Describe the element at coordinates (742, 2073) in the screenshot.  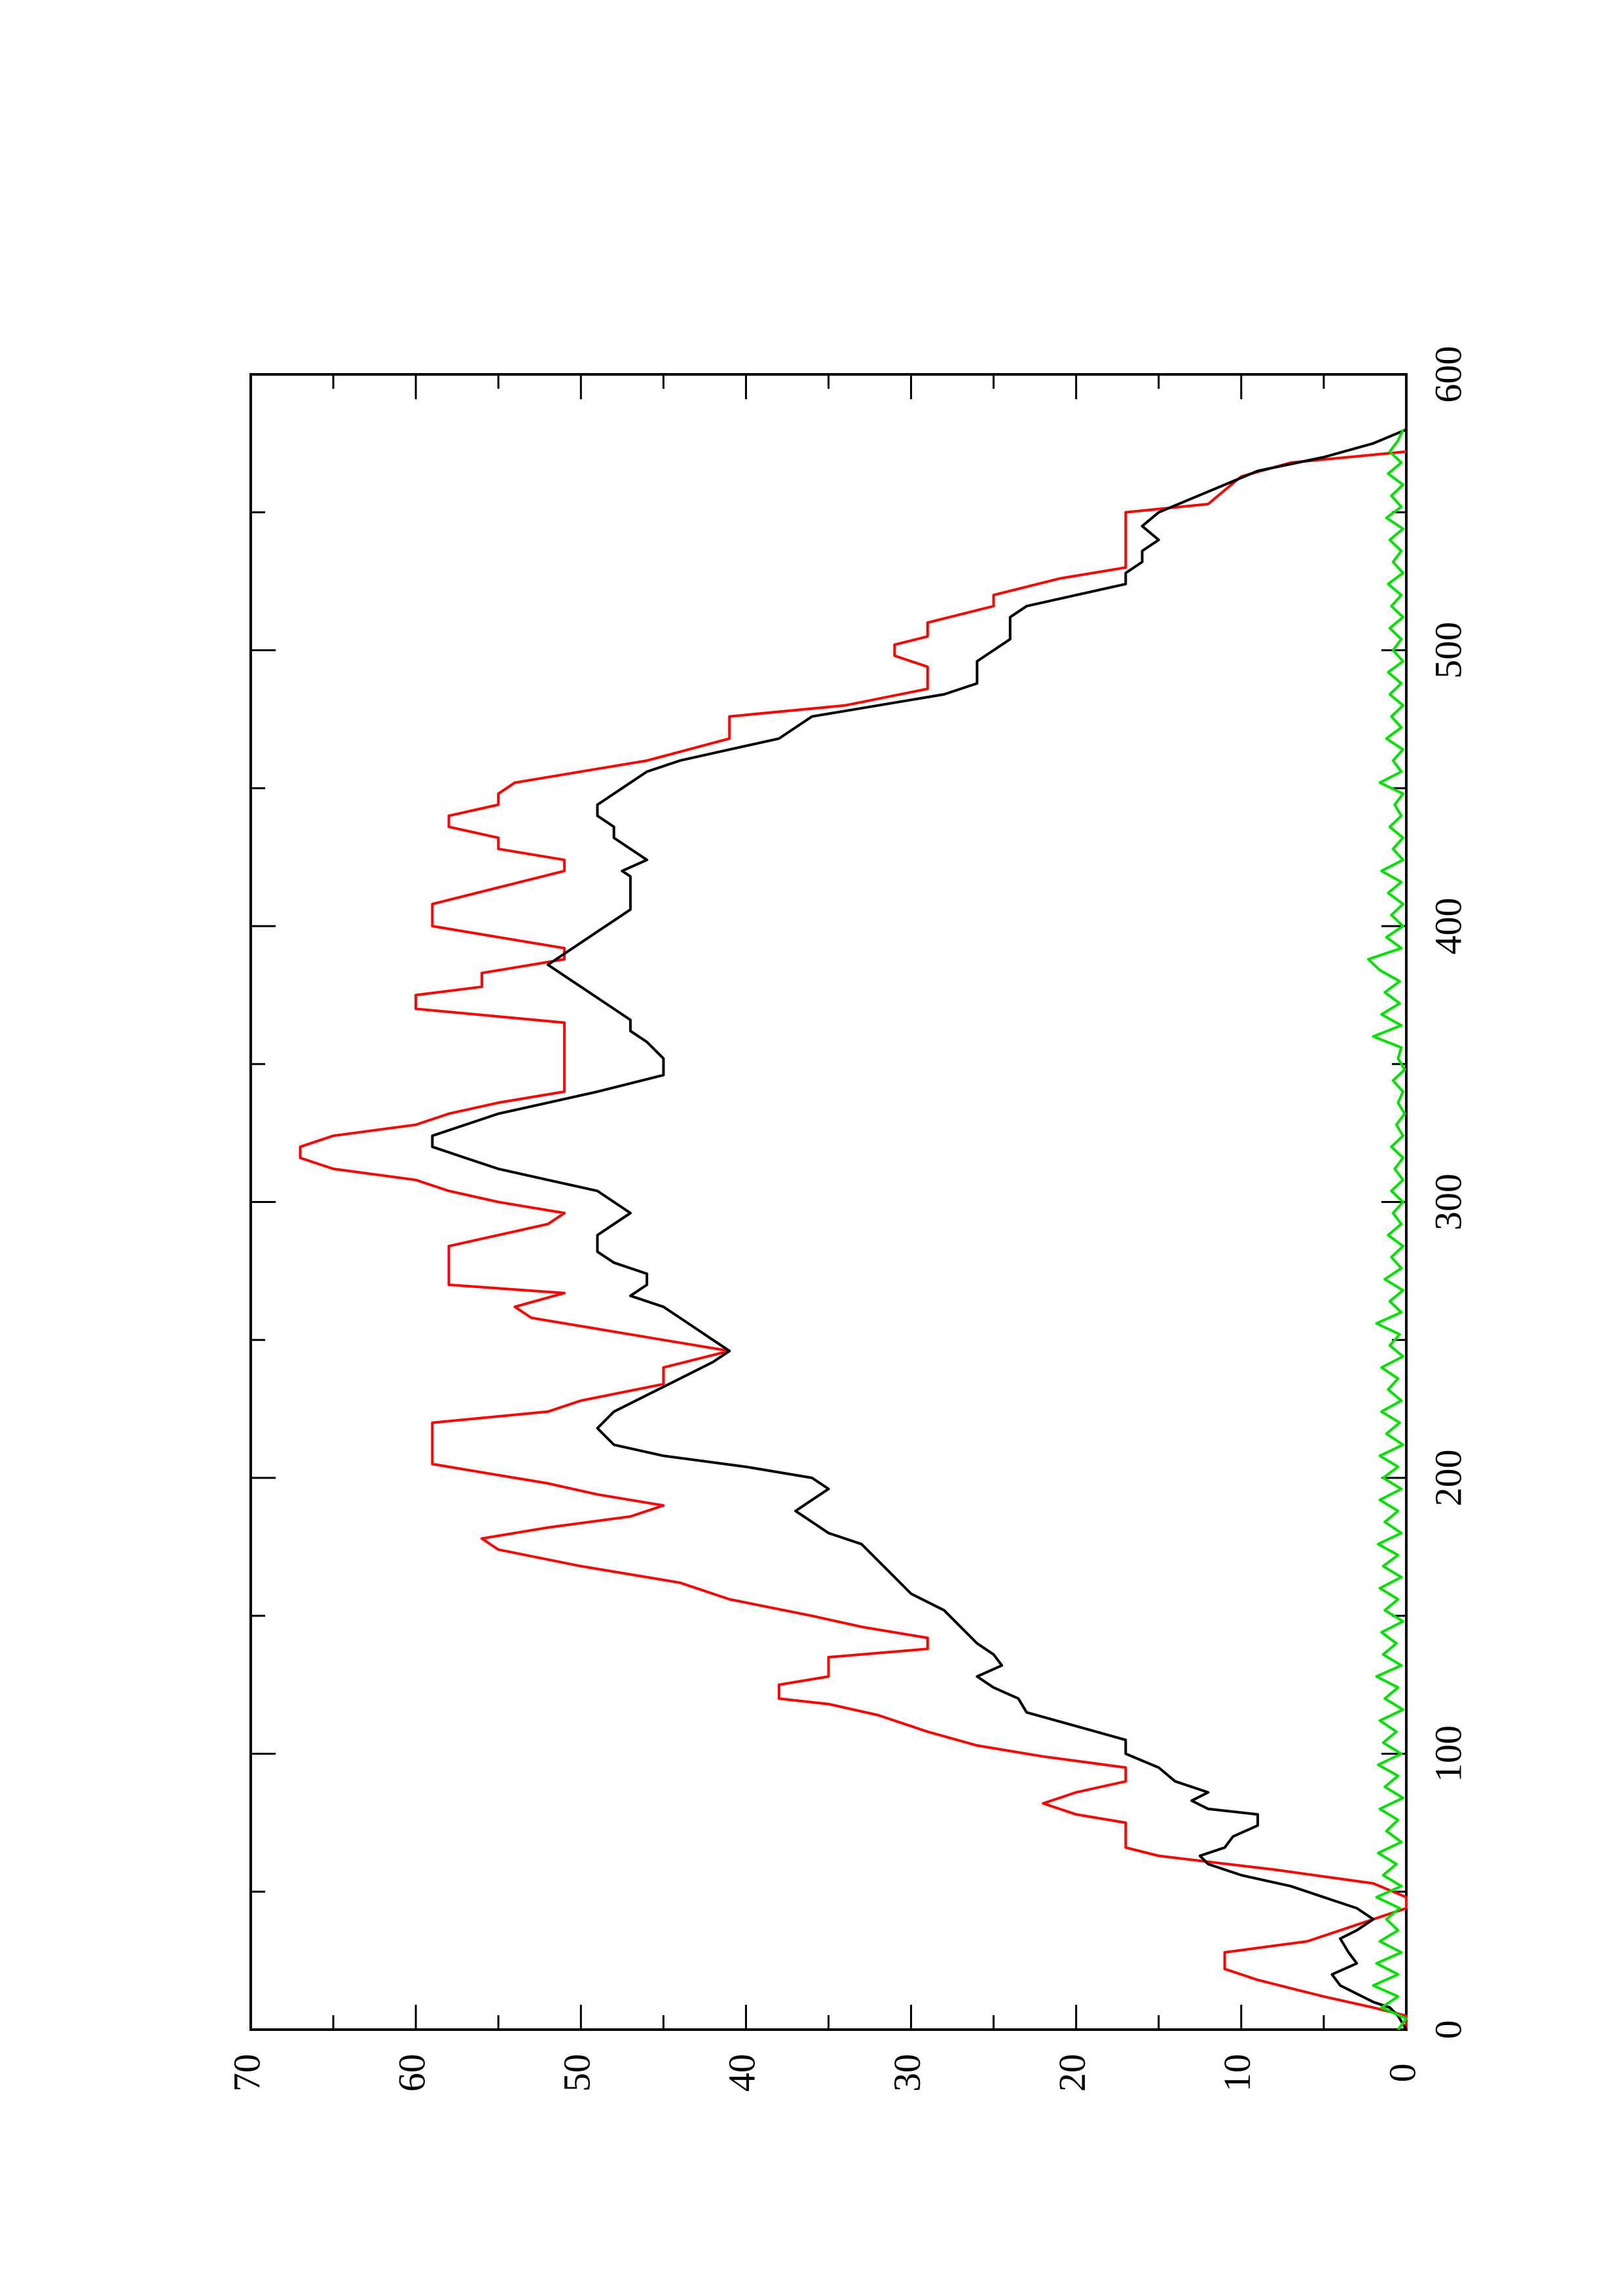
I see `y-tick-label: 40` at that location.